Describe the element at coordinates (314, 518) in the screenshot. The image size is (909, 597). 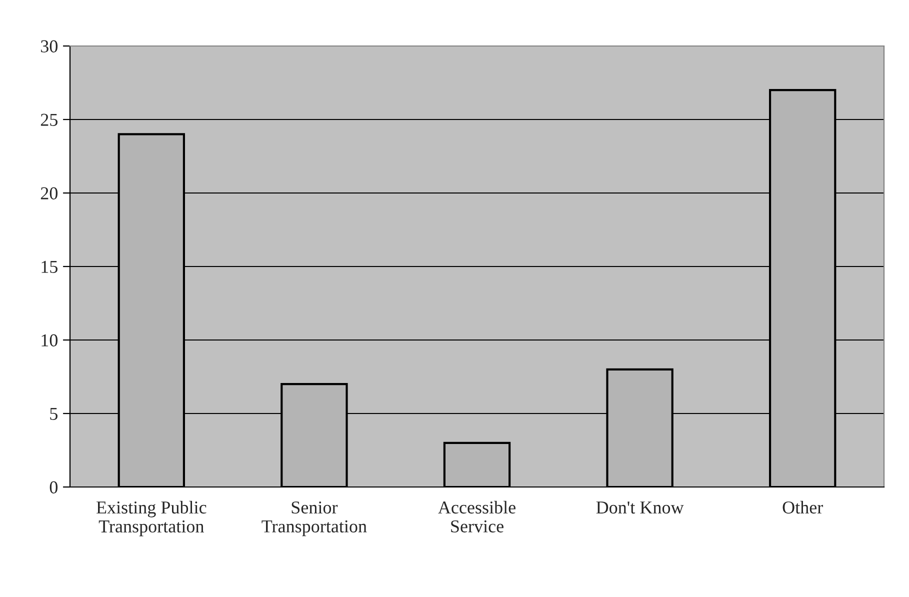
I see `x-tick-label: Senior Transportation` at that location.